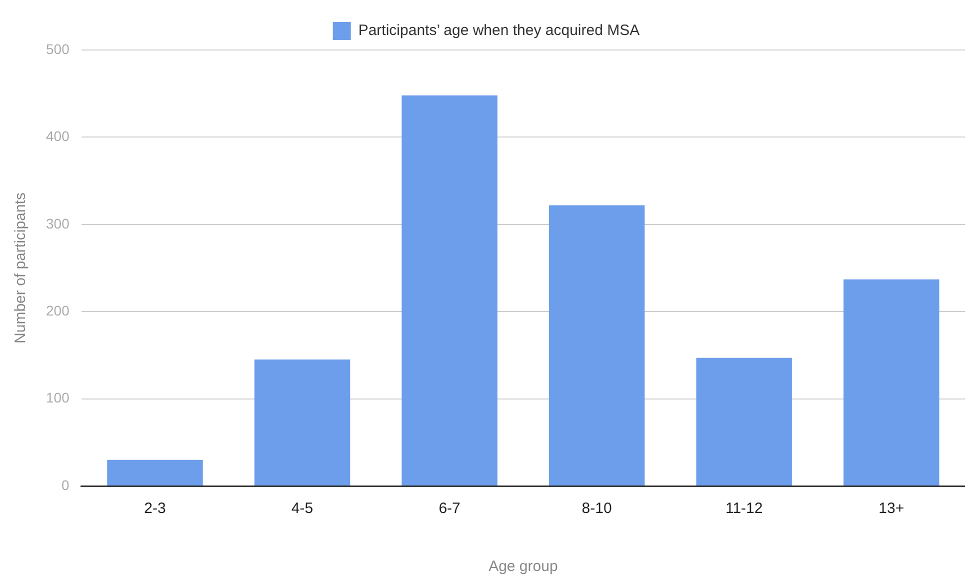  I want to click on x-tick-label: 13+, so click(891, 509).